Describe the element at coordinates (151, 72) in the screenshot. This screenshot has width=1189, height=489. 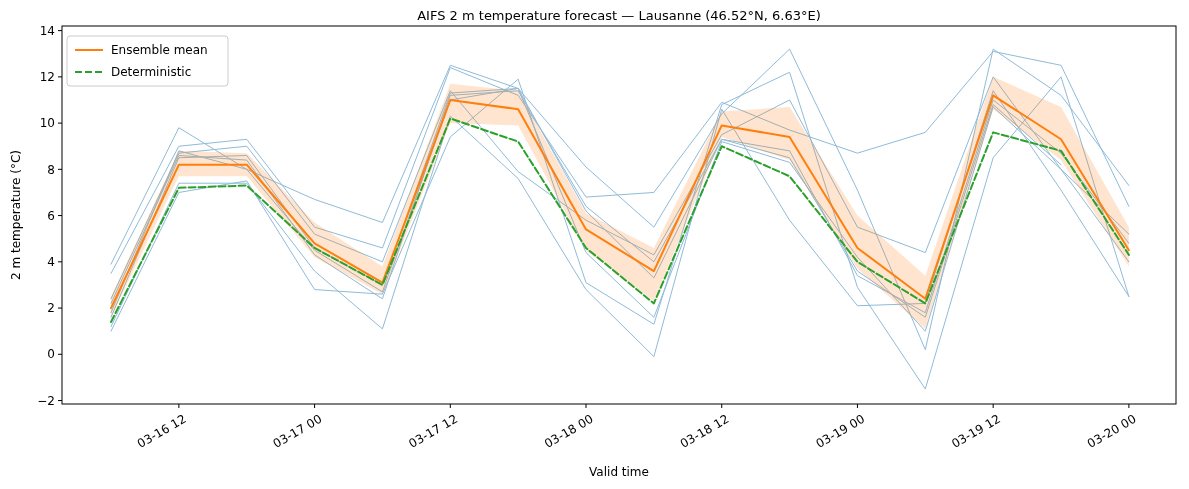
I see `legend-label: Deterministic` at that location.